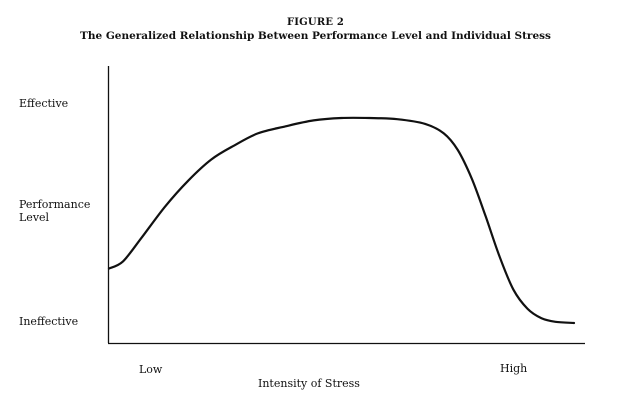 The height and width of the screenshot is (402, 631). Describe the element at coordinates (151, 369) in the screenshot. I see `x-tick-label-low: Low` at that location.